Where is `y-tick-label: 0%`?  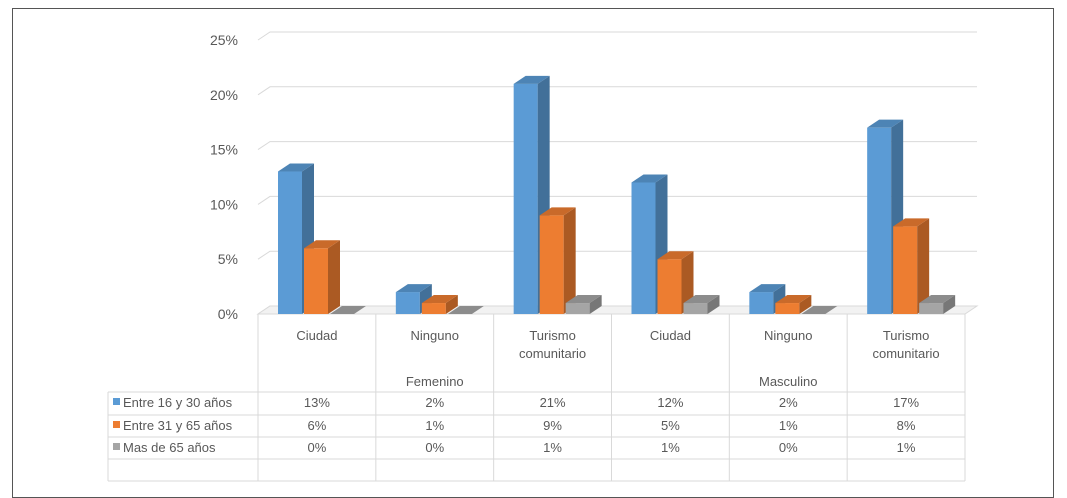 y-tick-label: 0% is located at coordinates (228, 314).